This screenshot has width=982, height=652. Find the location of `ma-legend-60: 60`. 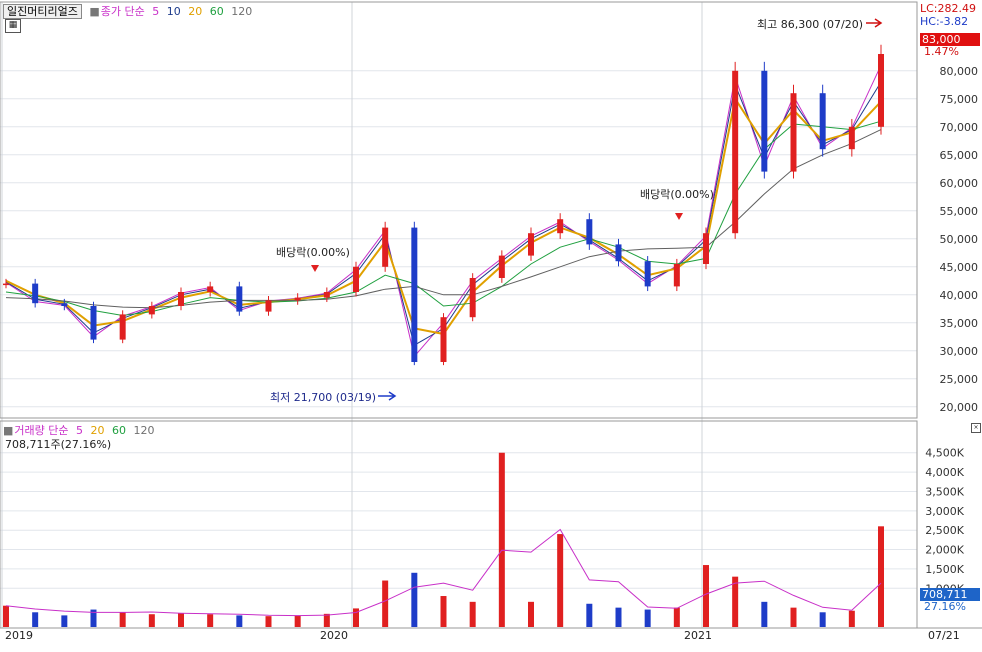

ma-legend-60: 60 is located at coordinates (216, 11).